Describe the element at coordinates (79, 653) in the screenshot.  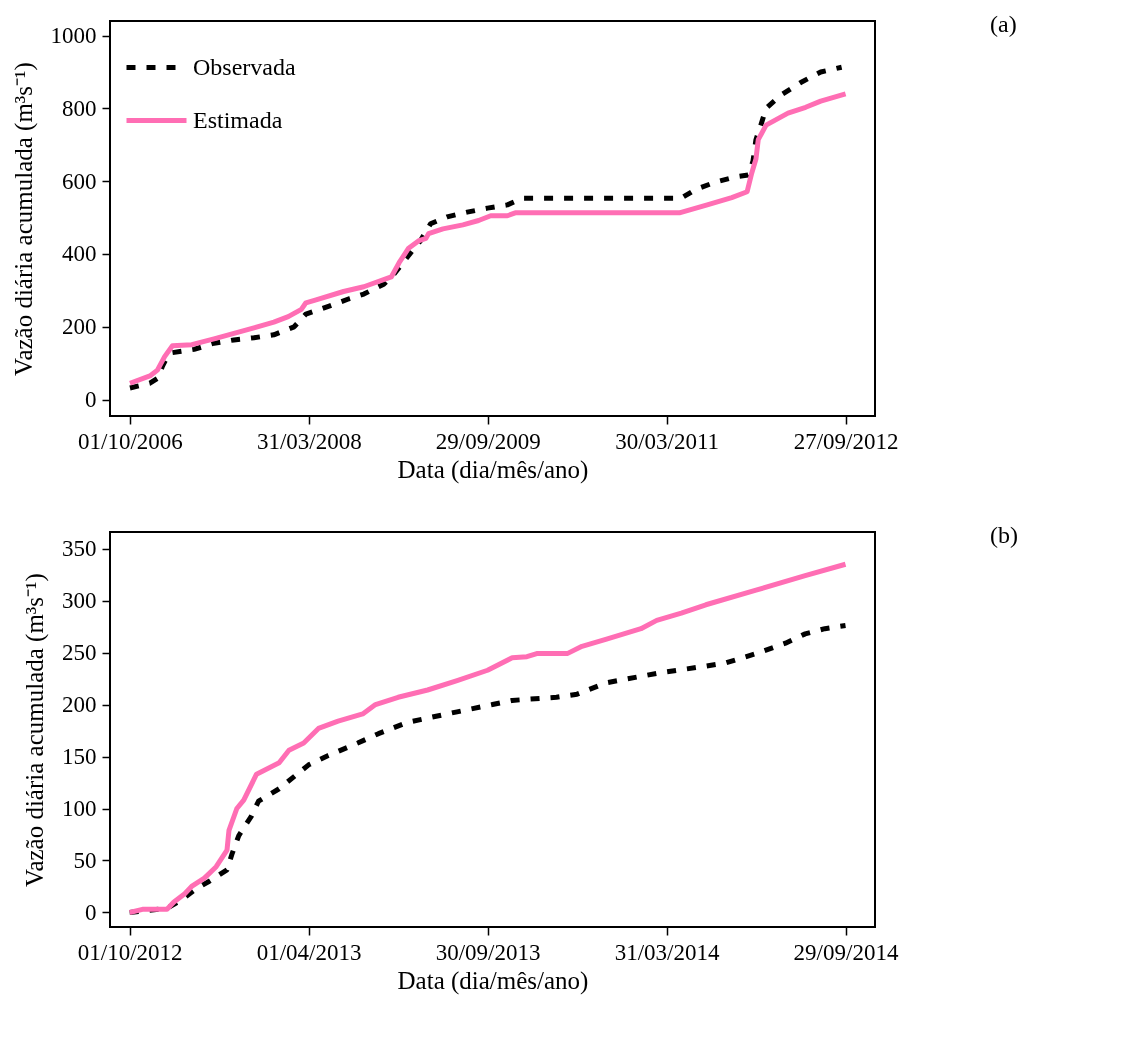
I see `y-tick-label: 250` at that location.